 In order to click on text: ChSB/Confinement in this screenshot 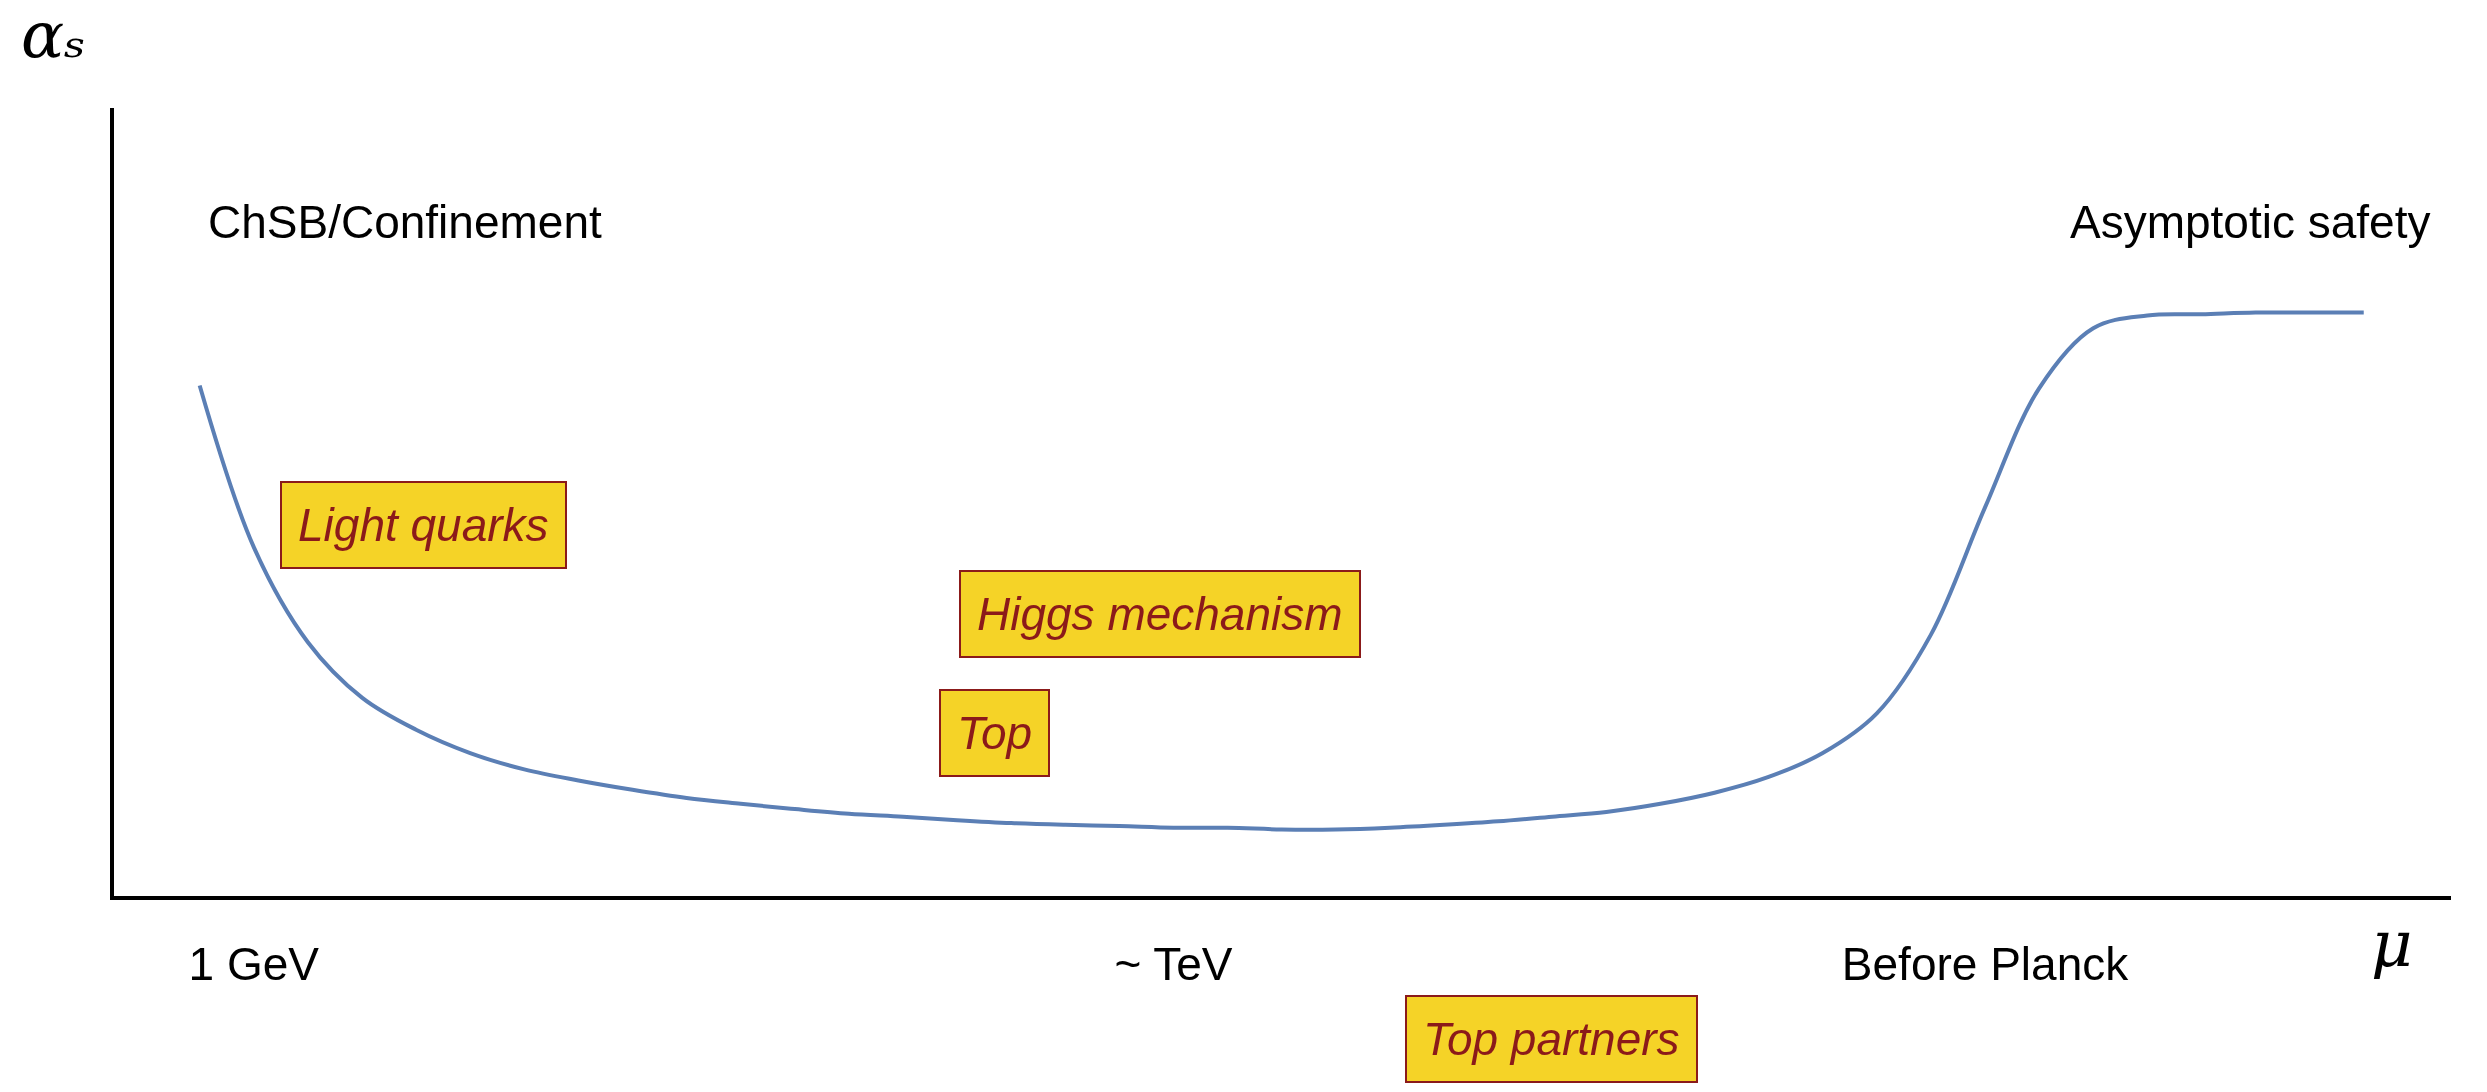, I will do `click(405, 222)`.